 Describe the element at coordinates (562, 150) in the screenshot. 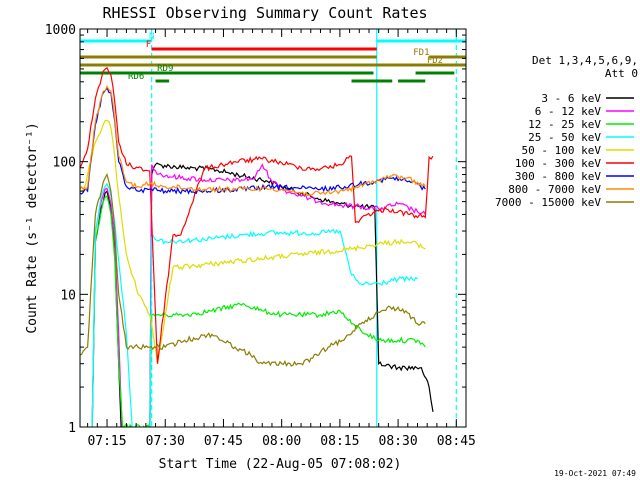

I see `legend-label: 50 - 100 keV` at that location.